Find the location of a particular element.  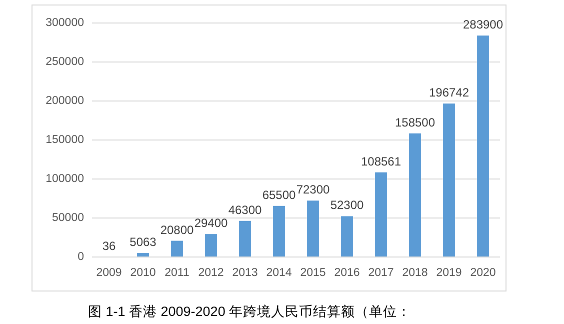

x-tick-label: 2020 is located at coordinates (483, 273).